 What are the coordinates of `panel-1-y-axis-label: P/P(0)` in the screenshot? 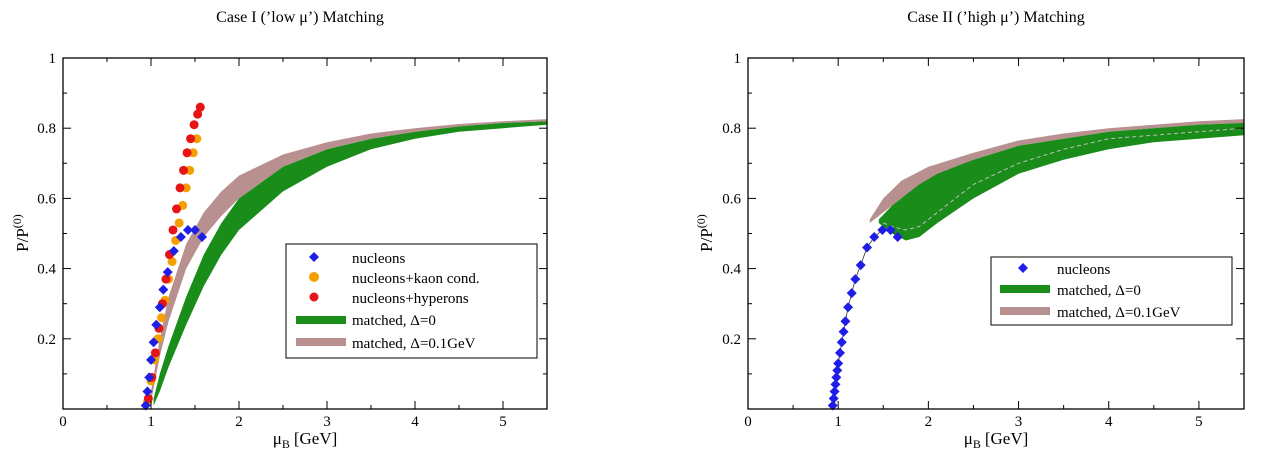 It's located at (21, 233).